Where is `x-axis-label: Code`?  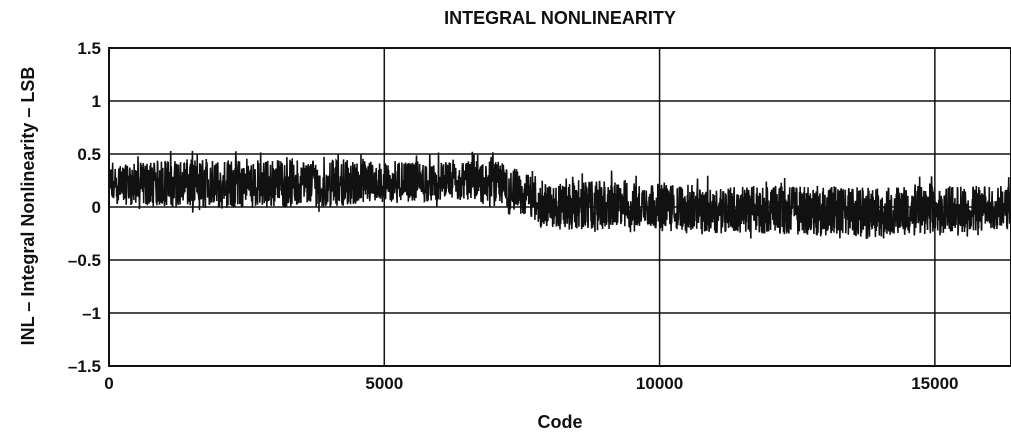 x-axis-label: Code is located at coordinates (560, 422).